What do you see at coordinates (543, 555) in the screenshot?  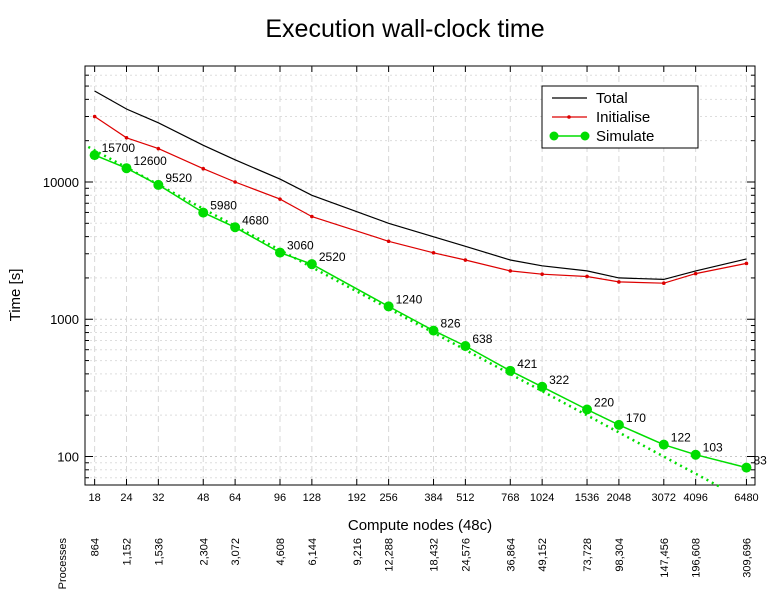 I see `processes-label: 49,152` at bounding box center [543, 555].